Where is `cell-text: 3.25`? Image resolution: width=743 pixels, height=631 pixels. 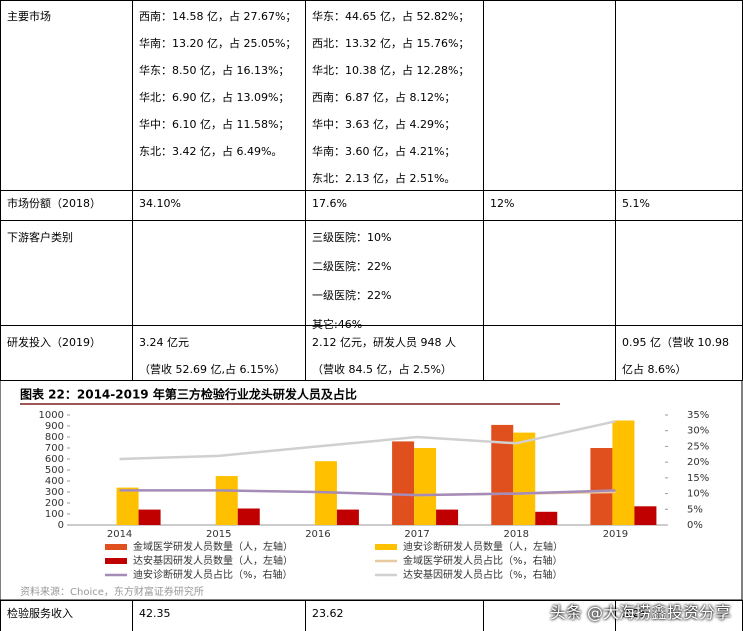
cell-text: 3.25 is located at coordinates (634, 613).